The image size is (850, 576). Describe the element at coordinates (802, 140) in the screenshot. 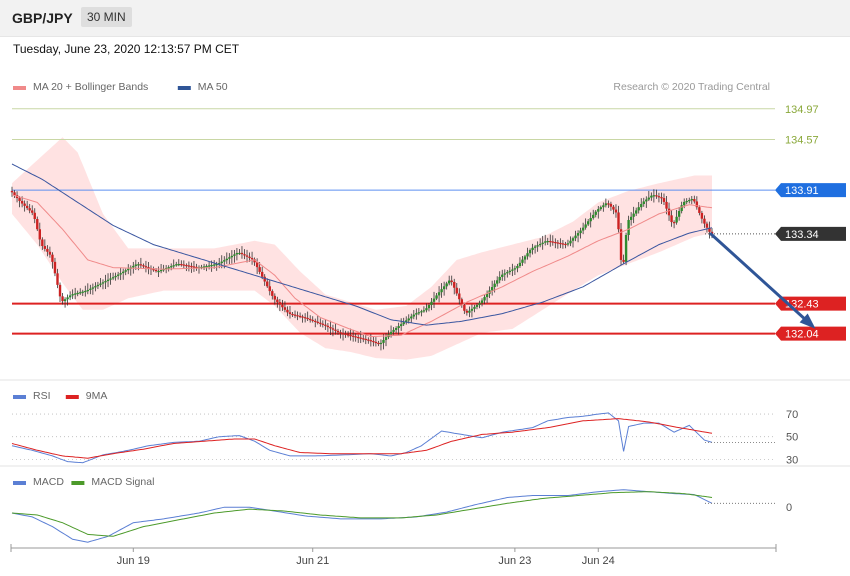

I see `resistance-label: 134.57` at that location.